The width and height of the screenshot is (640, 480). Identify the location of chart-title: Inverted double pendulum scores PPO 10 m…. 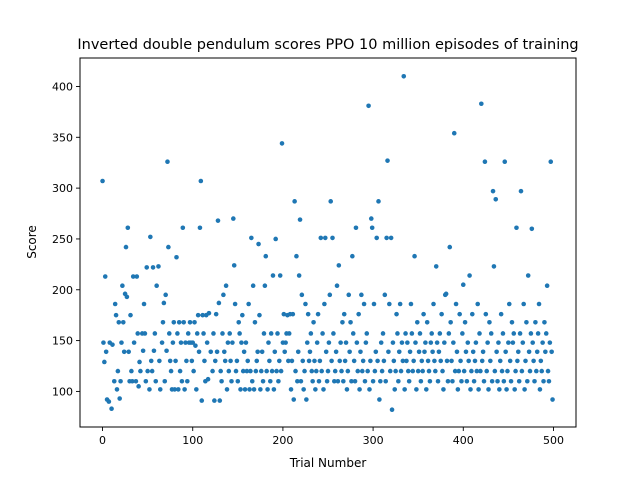
(327, 45).